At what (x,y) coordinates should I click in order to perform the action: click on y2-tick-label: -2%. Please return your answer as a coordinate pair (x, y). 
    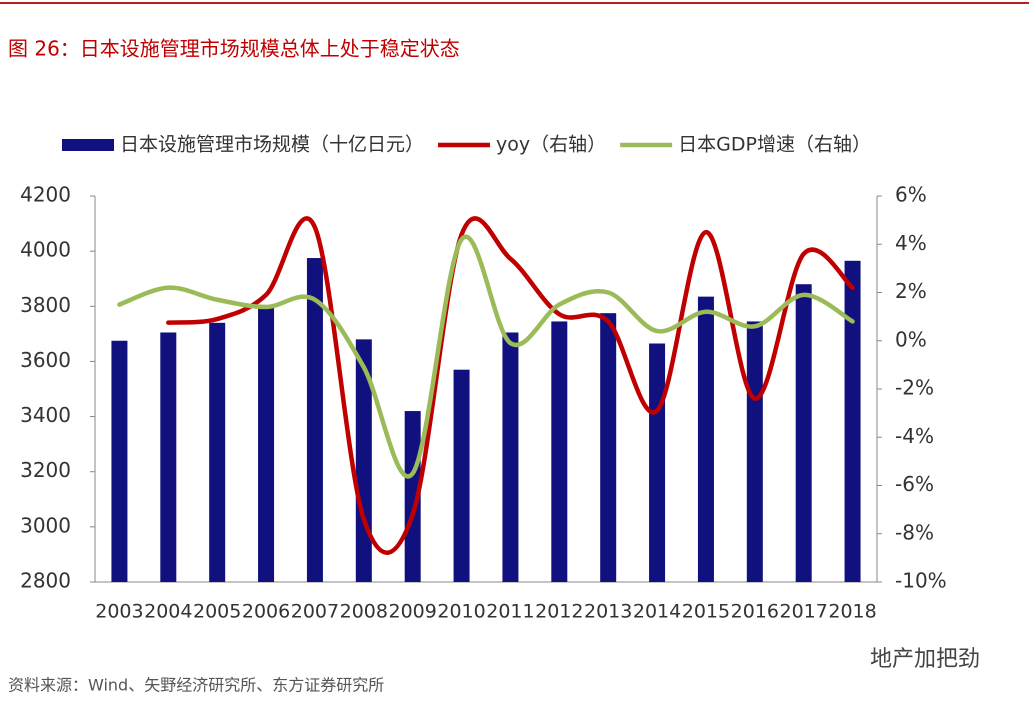
    Looking at the image, I should click on (914, 388).